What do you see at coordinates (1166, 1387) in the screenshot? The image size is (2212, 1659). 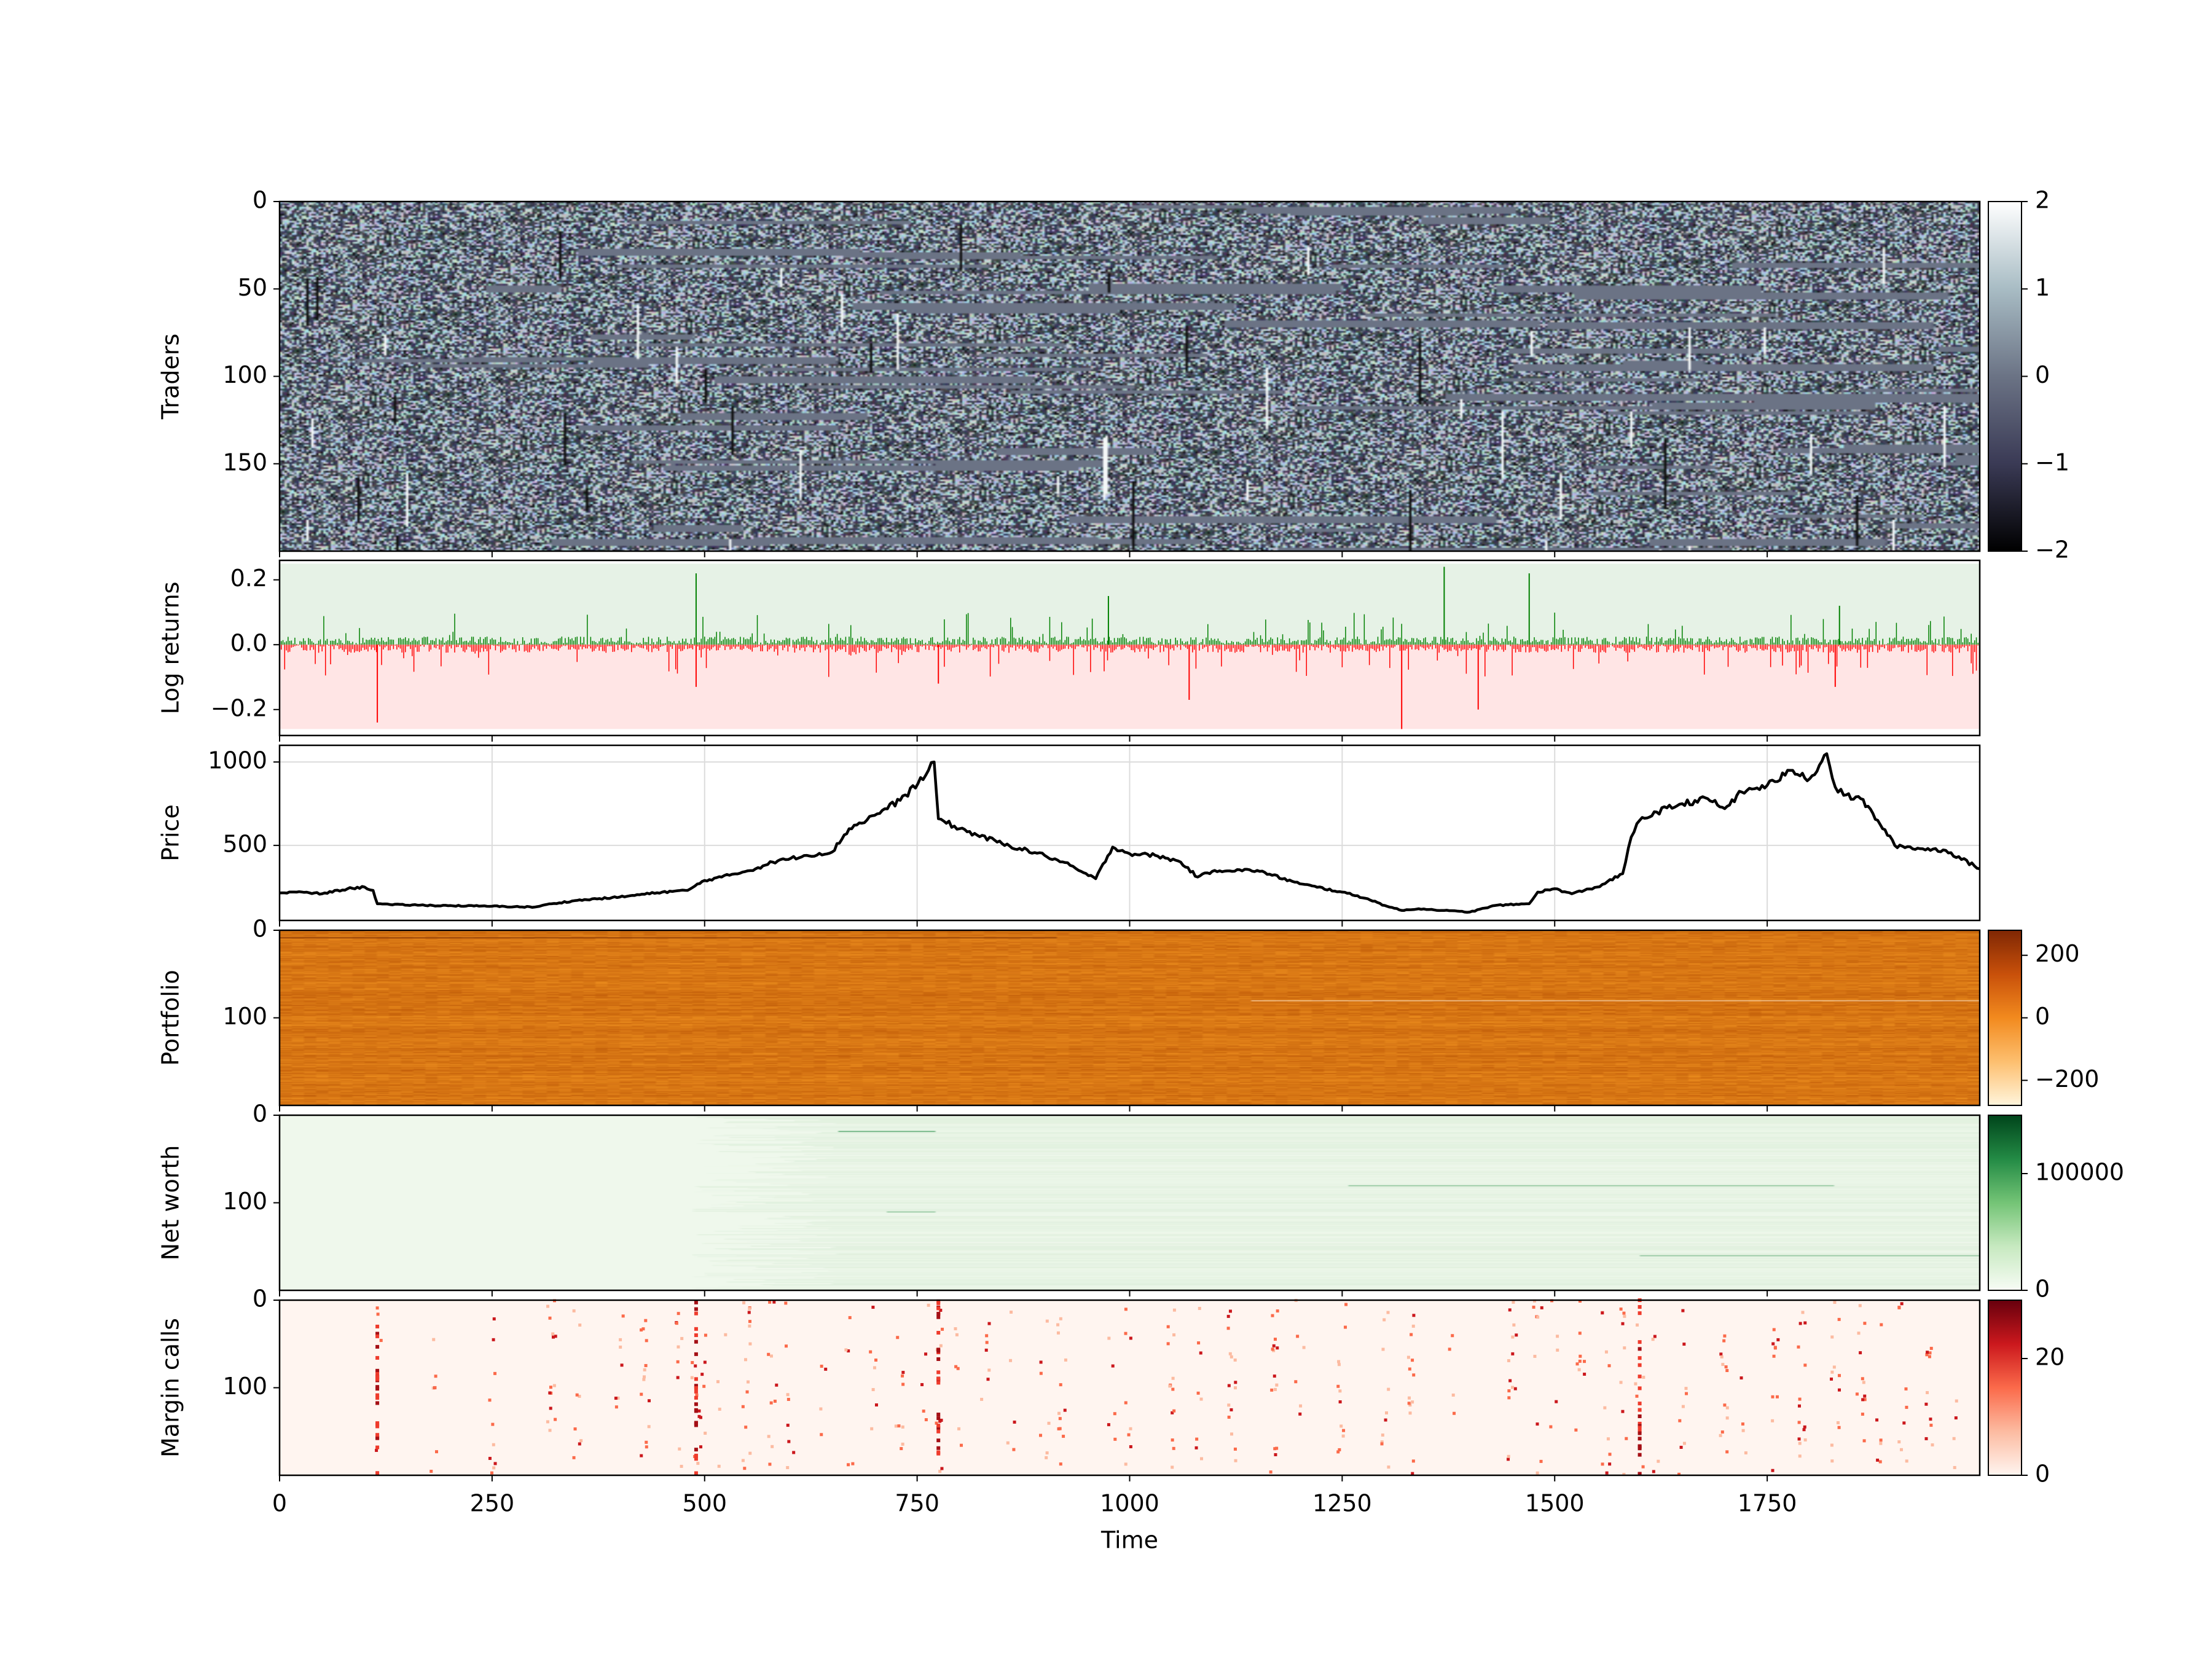 I see `margin-call-points` at bounding box center [1166, 1387].